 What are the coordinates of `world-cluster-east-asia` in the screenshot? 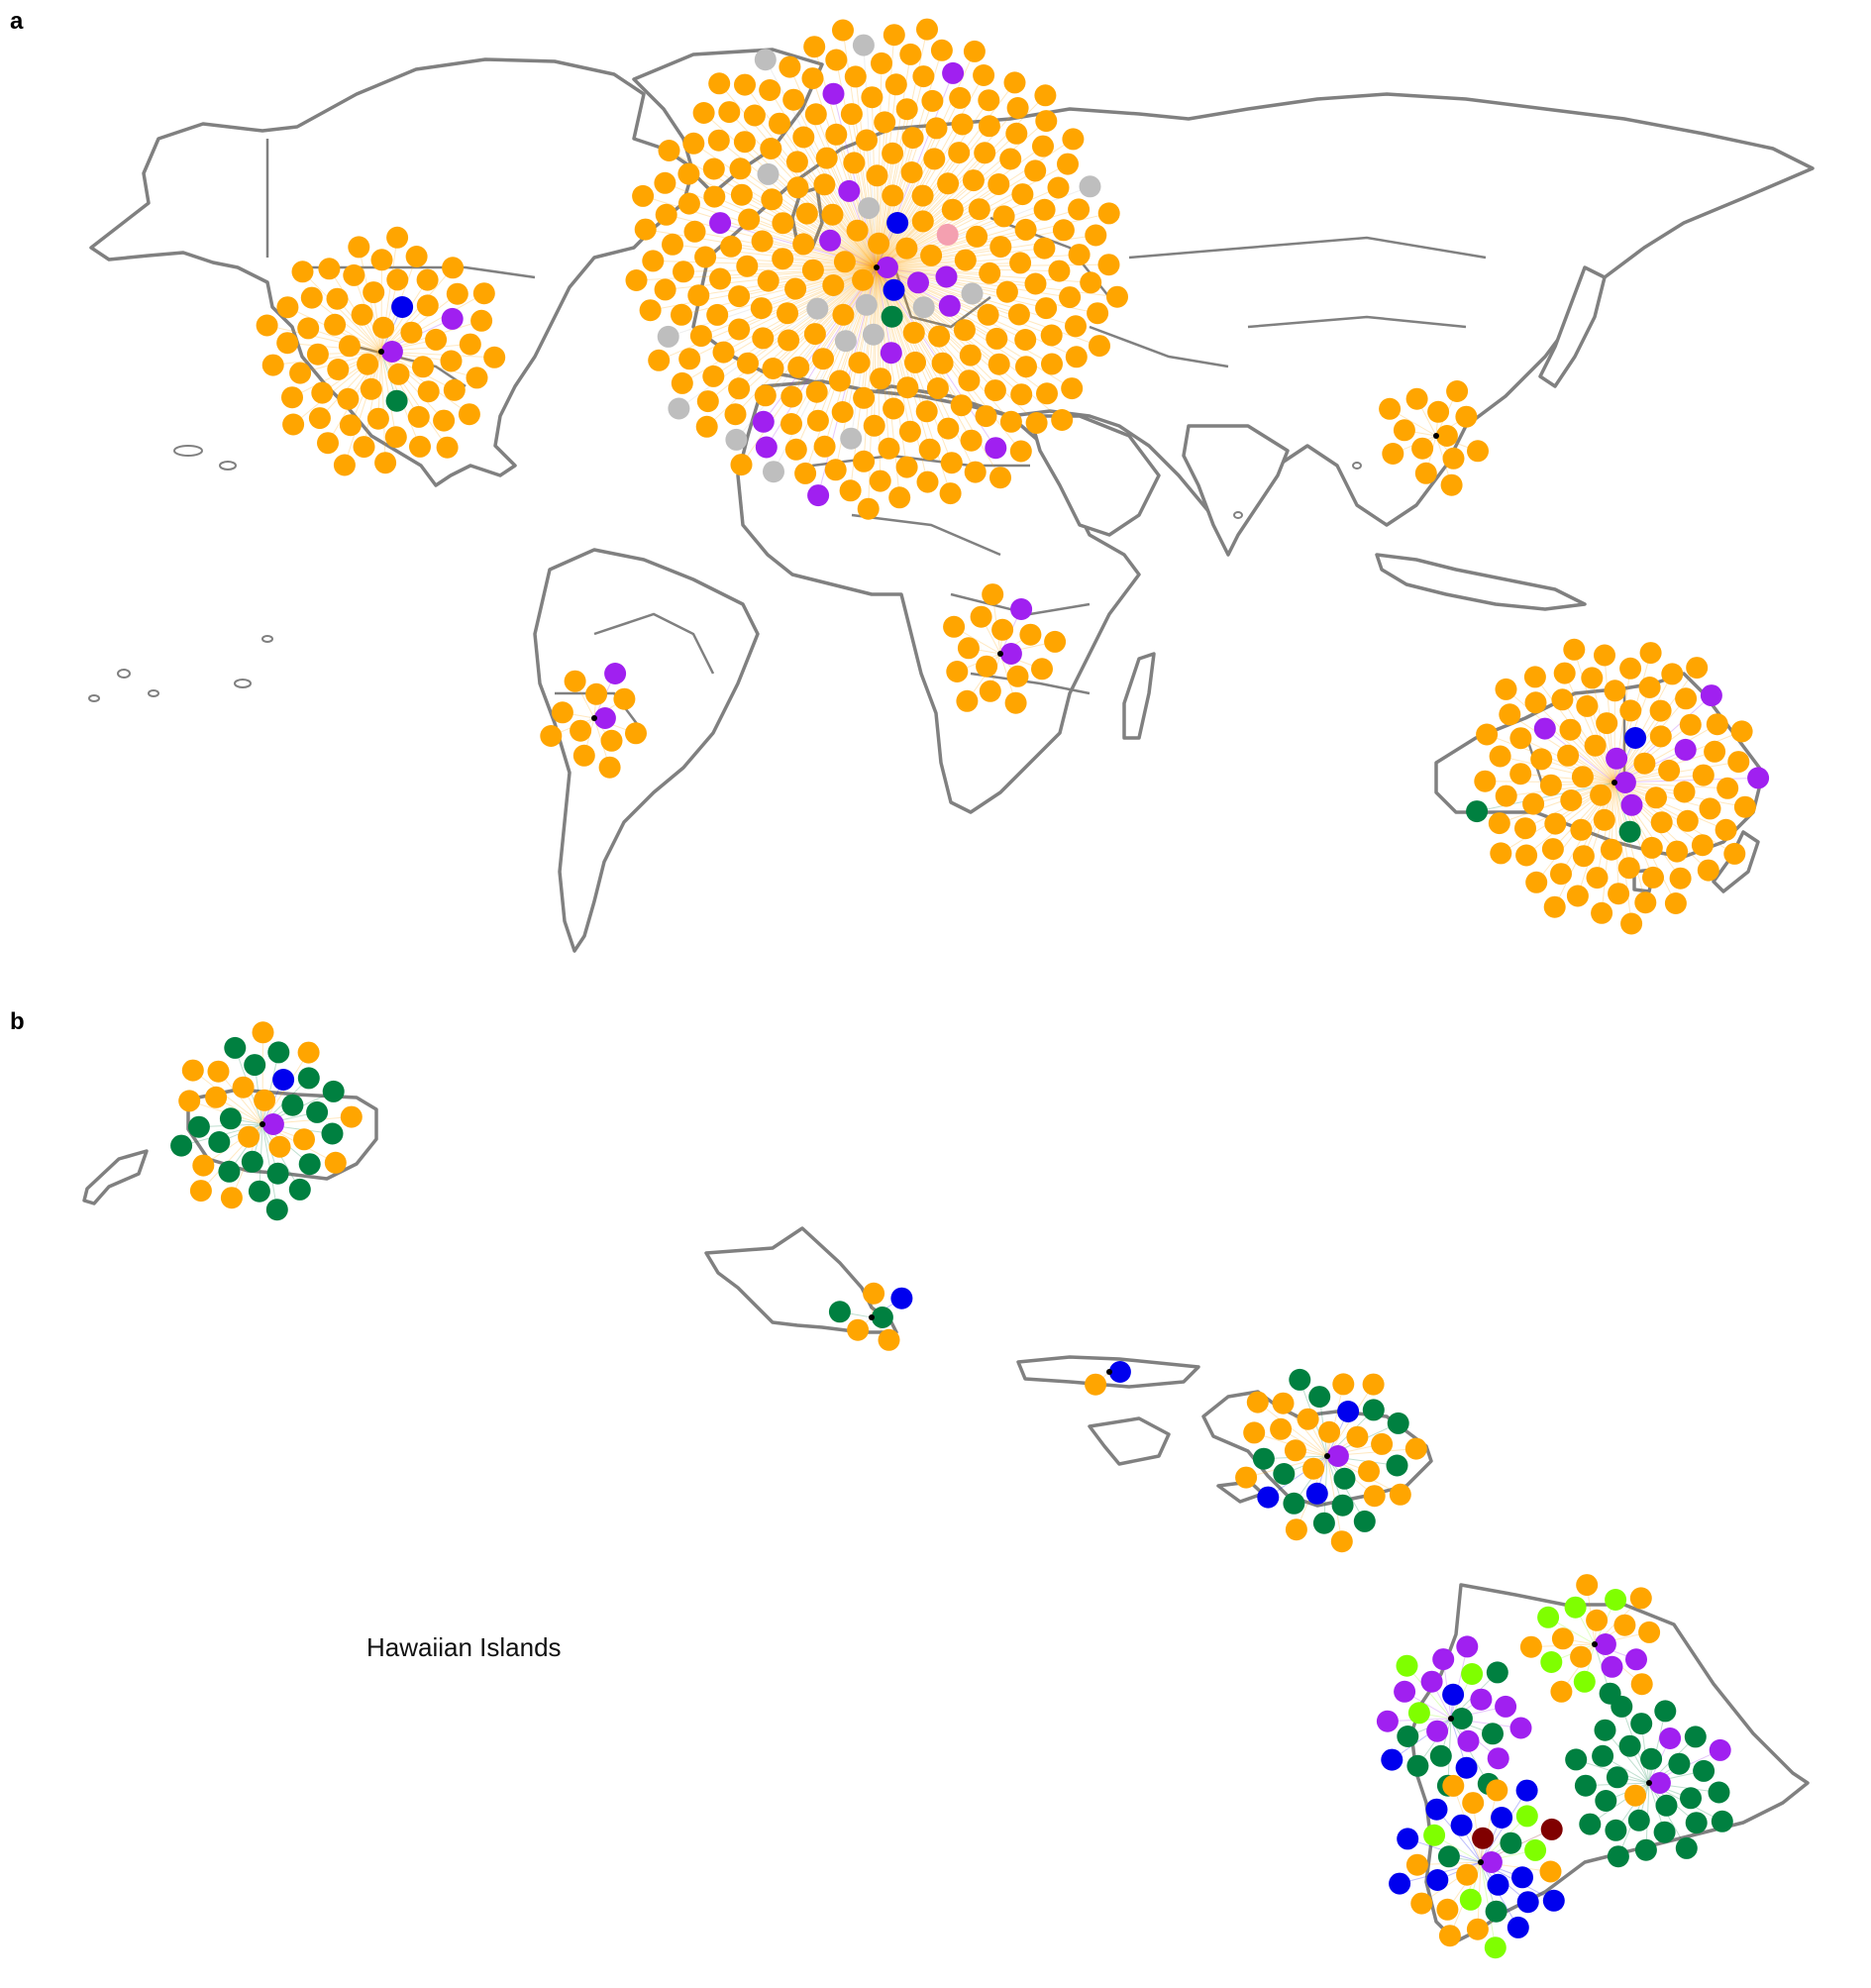 It's located at (1434, 438).